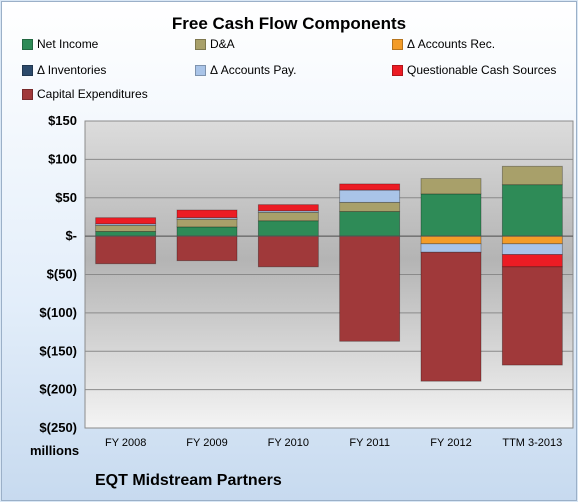 Image resolution: width=578 pixels, height=502 pixels. Describe the element at coordinates (71, 235) in the screenshot. I see `y-tick-label: $-` at that location.